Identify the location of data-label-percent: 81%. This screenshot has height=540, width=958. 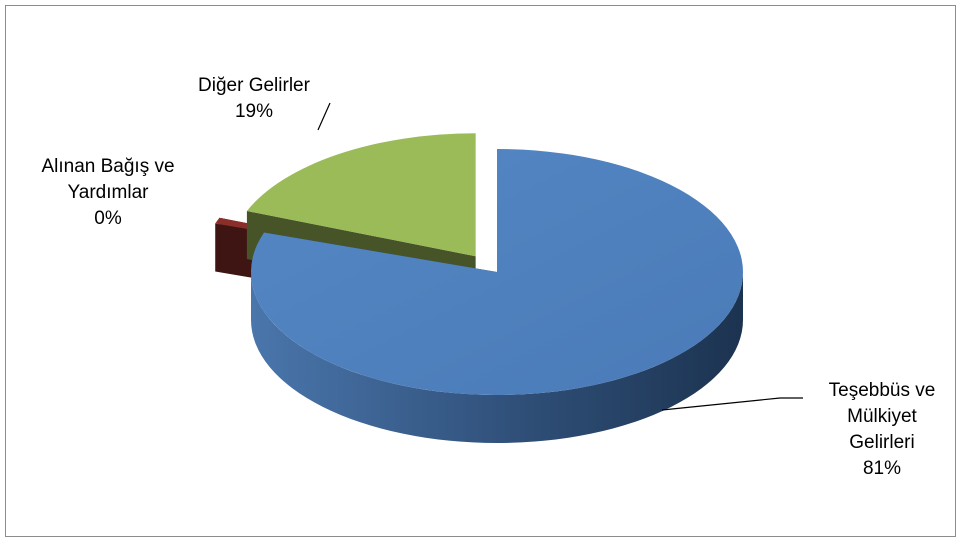
(882, 468).